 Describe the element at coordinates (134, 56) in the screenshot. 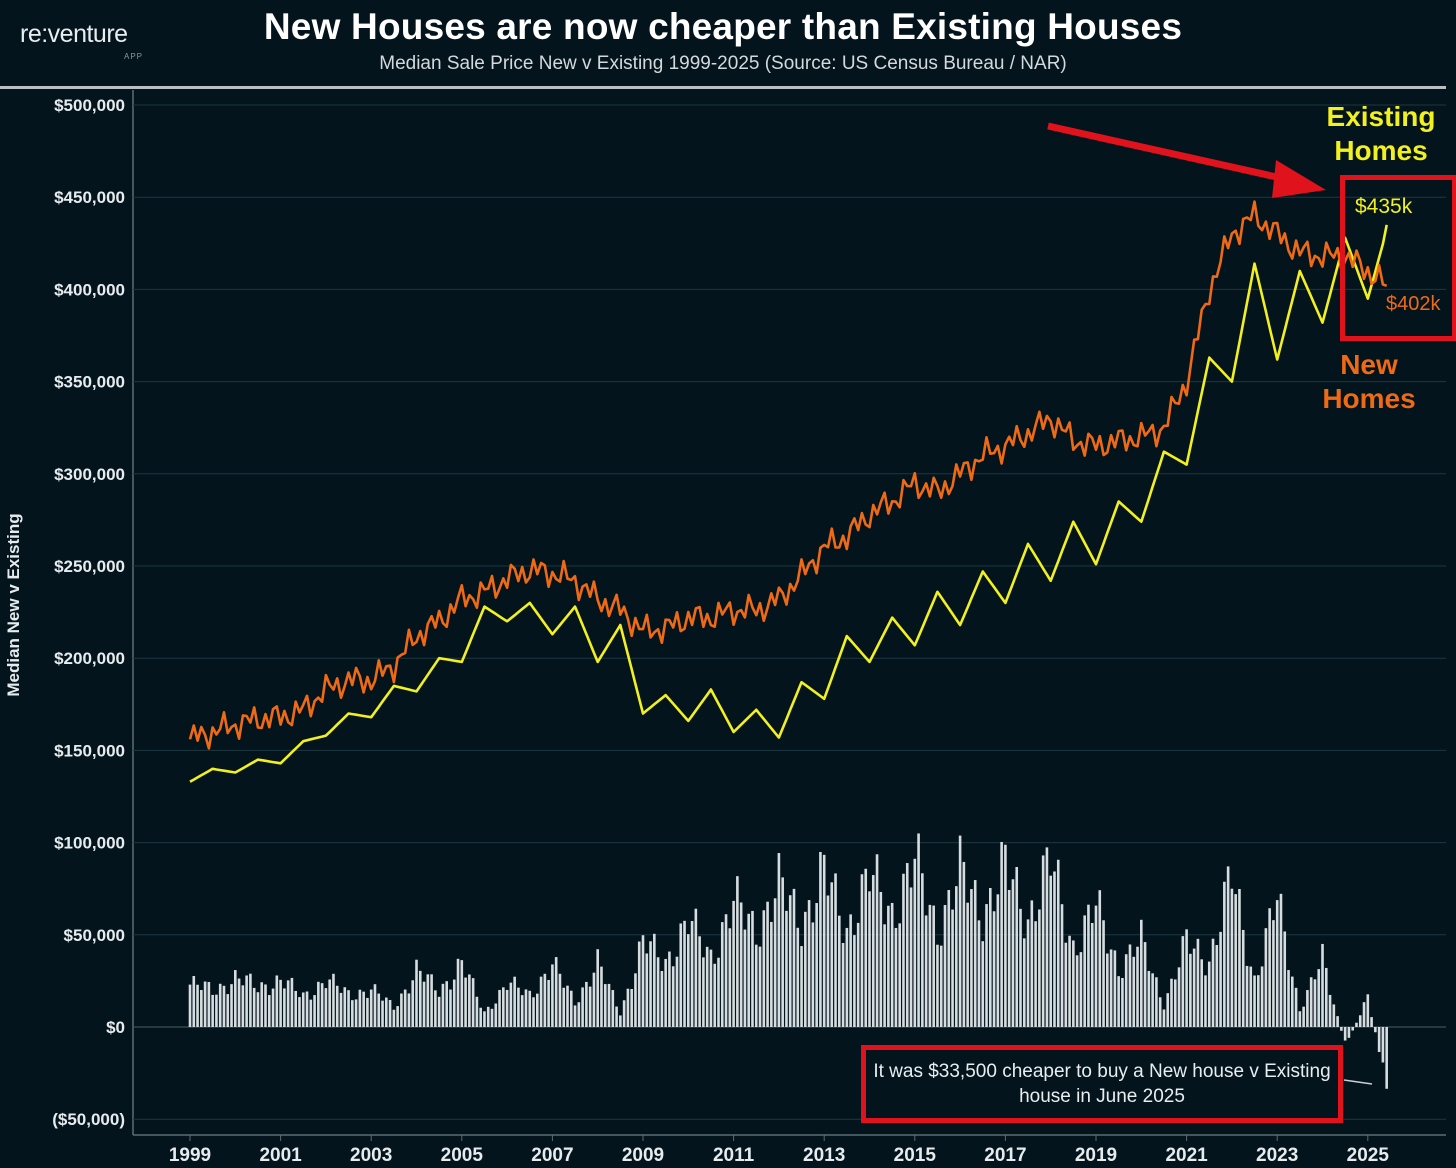

I see `brand-logo-sub: APP` at that location.